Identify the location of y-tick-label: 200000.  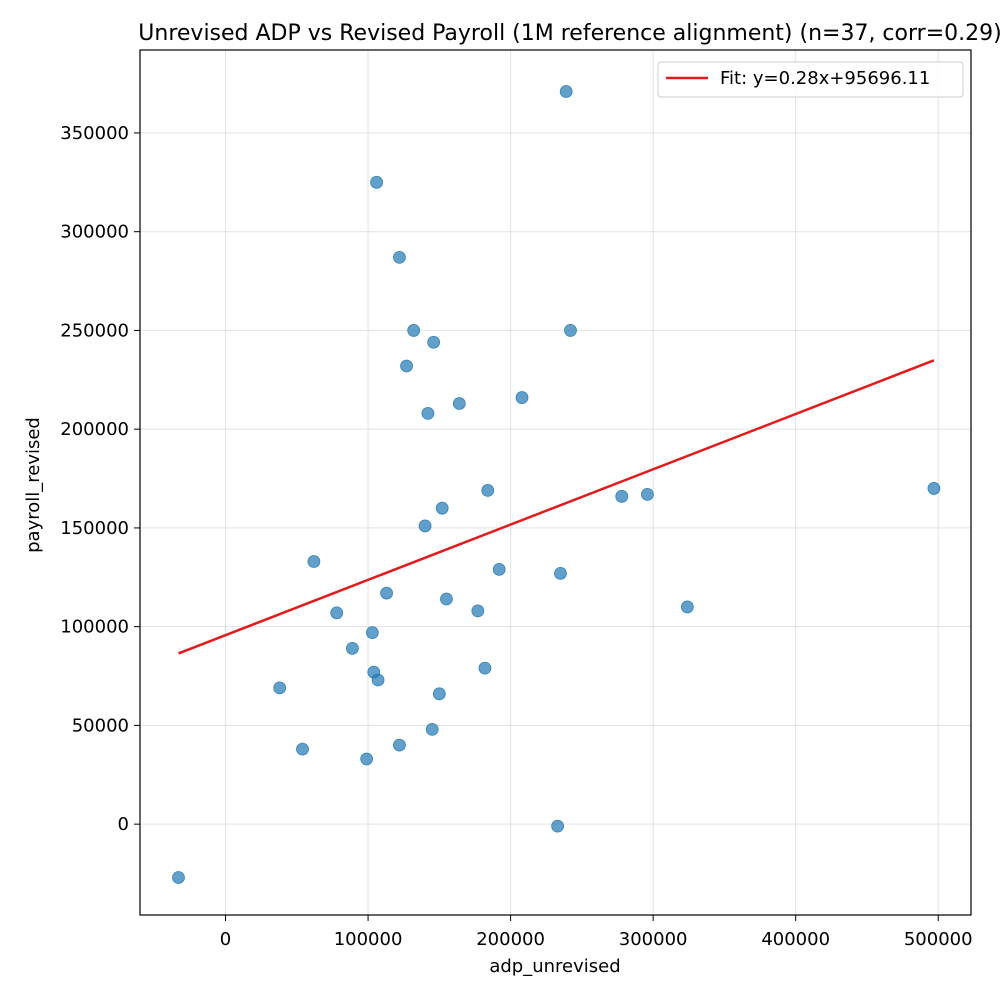
(94, 429).